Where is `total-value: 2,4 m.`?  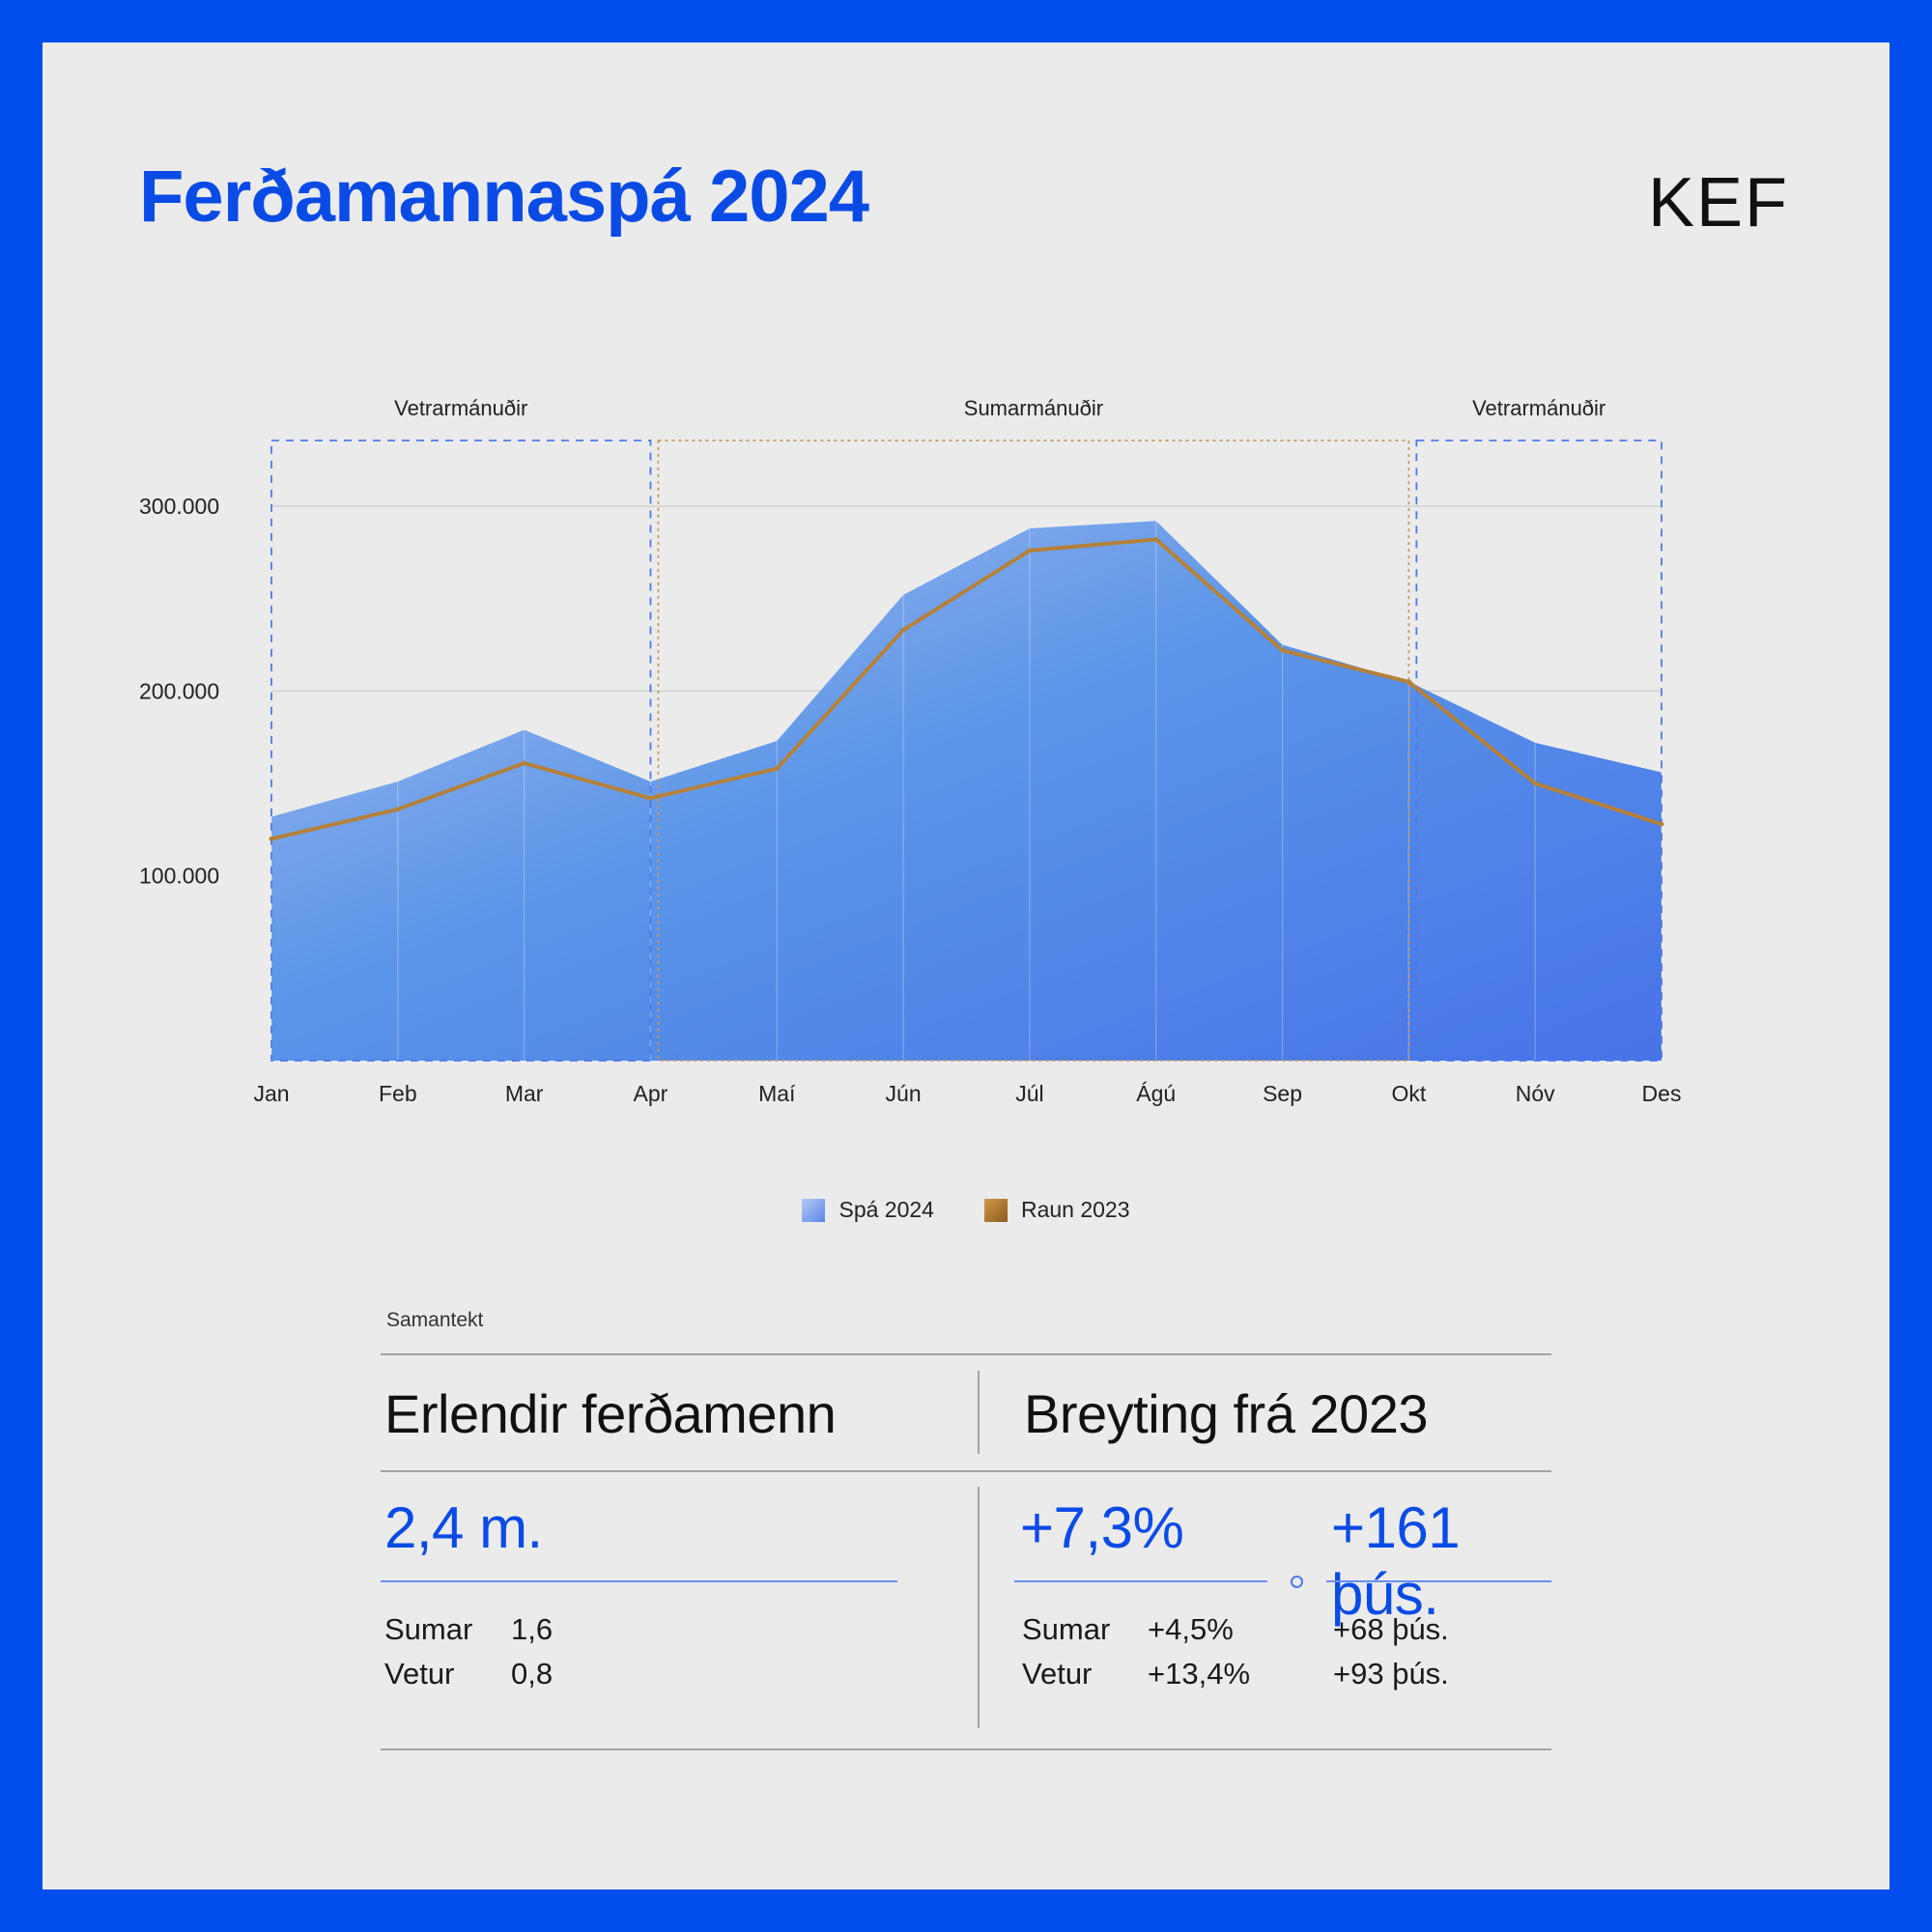 total-value: 2,4 m. is located at coordinates (463, 1527).